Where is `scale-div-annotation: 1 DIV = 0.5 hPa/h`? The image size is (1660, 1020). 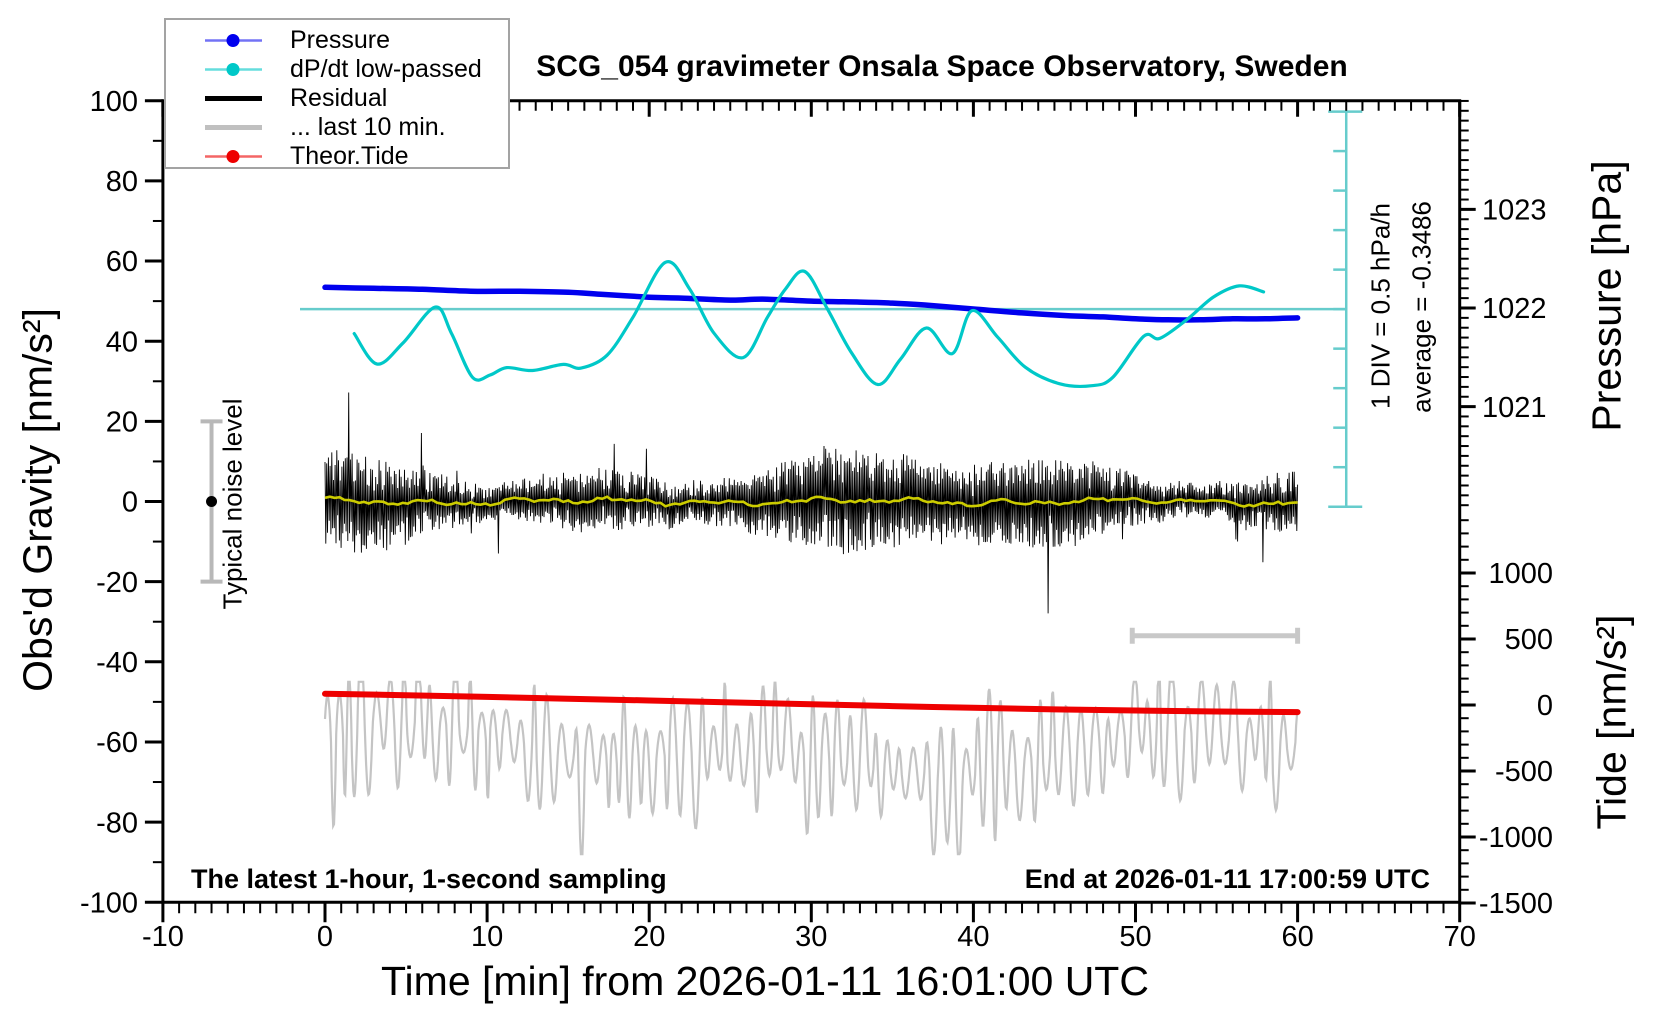 scale-div-annotation: 1 DIV = 0.5 hPa/h is located at coordinates (1380, 306).